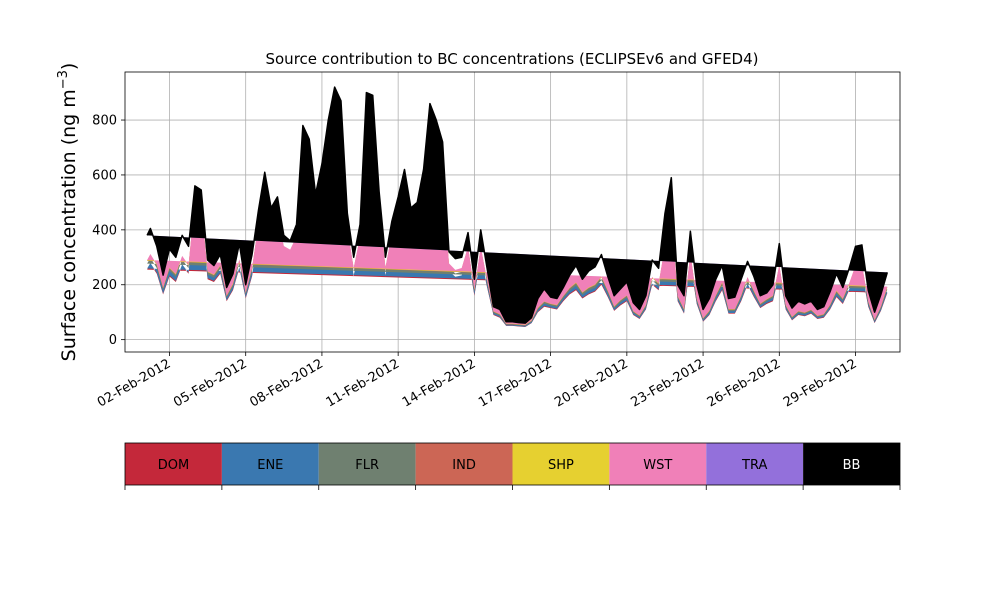 This screenshot has height=600, width=1000. I want to click on y-tick-label: 600, so click(104, 175).